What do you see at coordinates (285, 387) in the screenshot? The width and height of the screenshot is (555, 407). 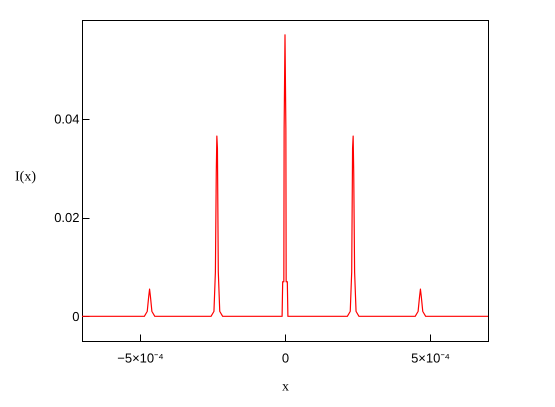 I see `x-axis-title: x` at bounding box center [285, 387].